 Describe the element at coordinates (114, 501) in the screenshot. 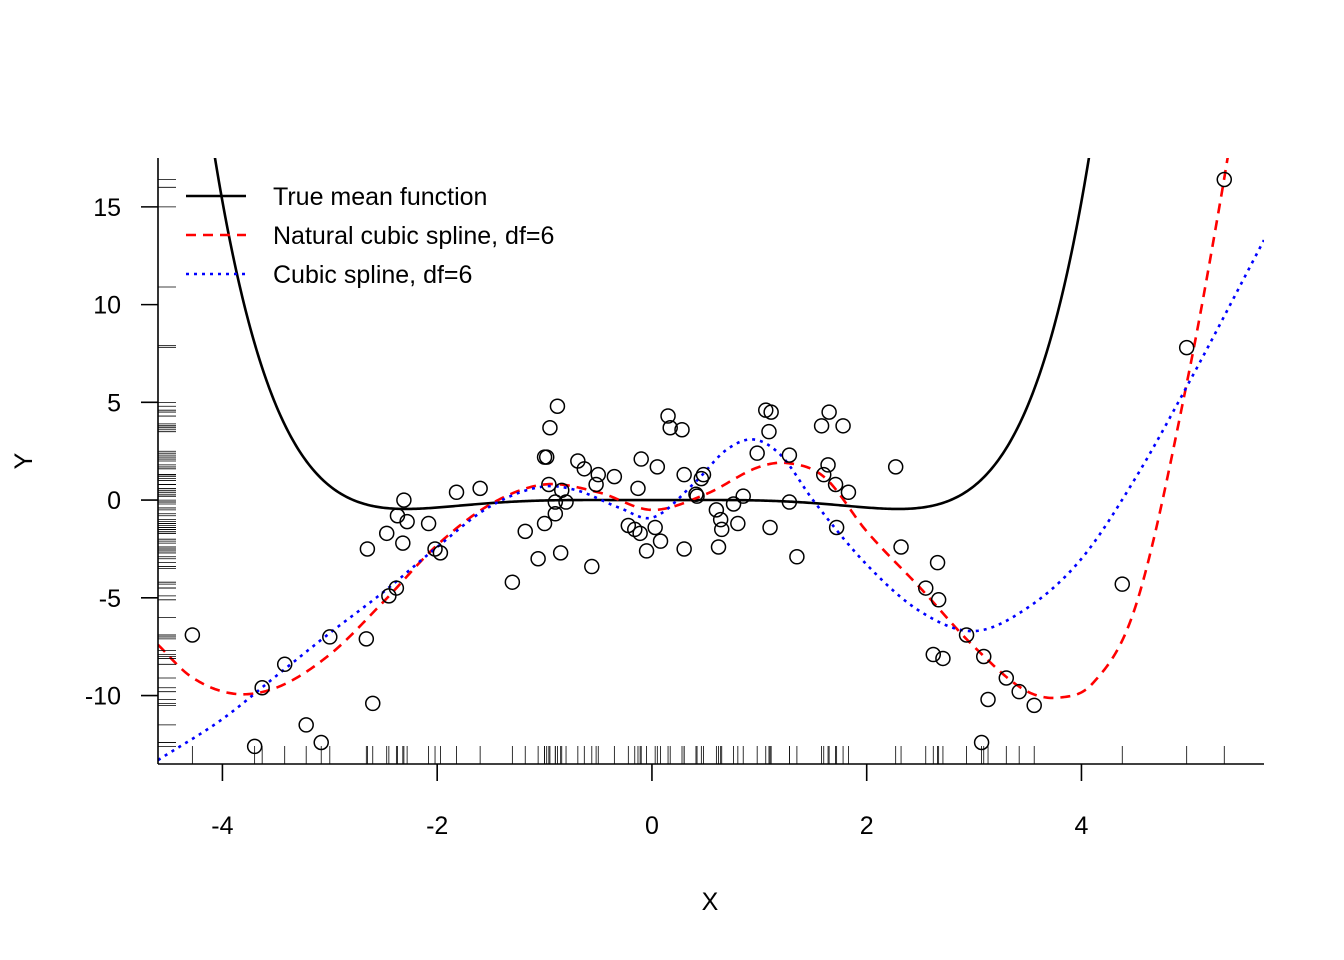

I see `y-tick-label: 0` at that location.